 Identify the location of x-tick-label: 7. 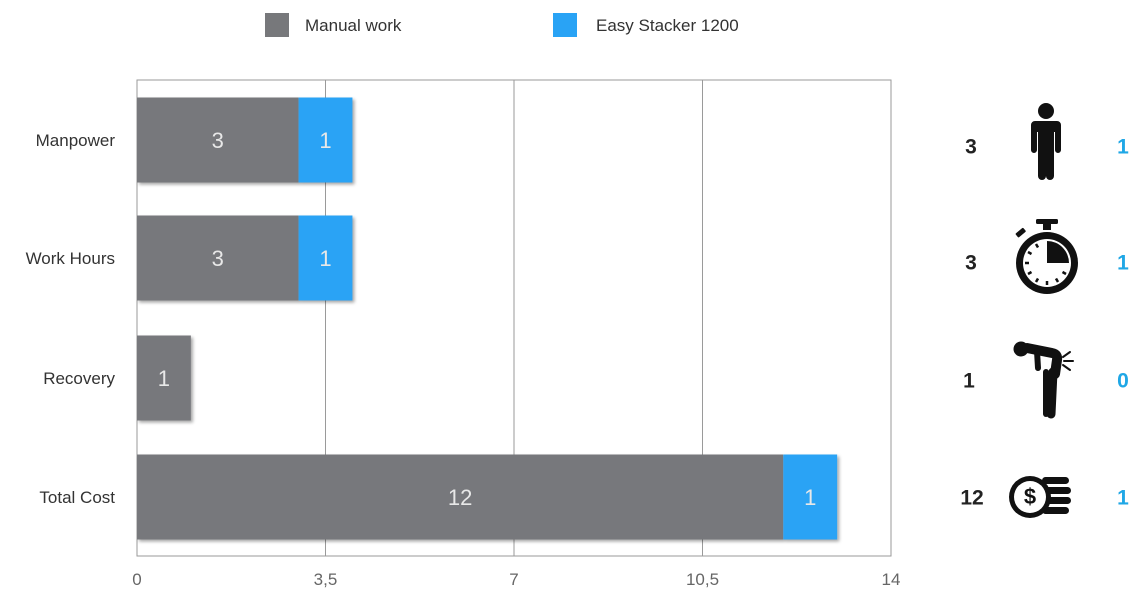
(513, 579).